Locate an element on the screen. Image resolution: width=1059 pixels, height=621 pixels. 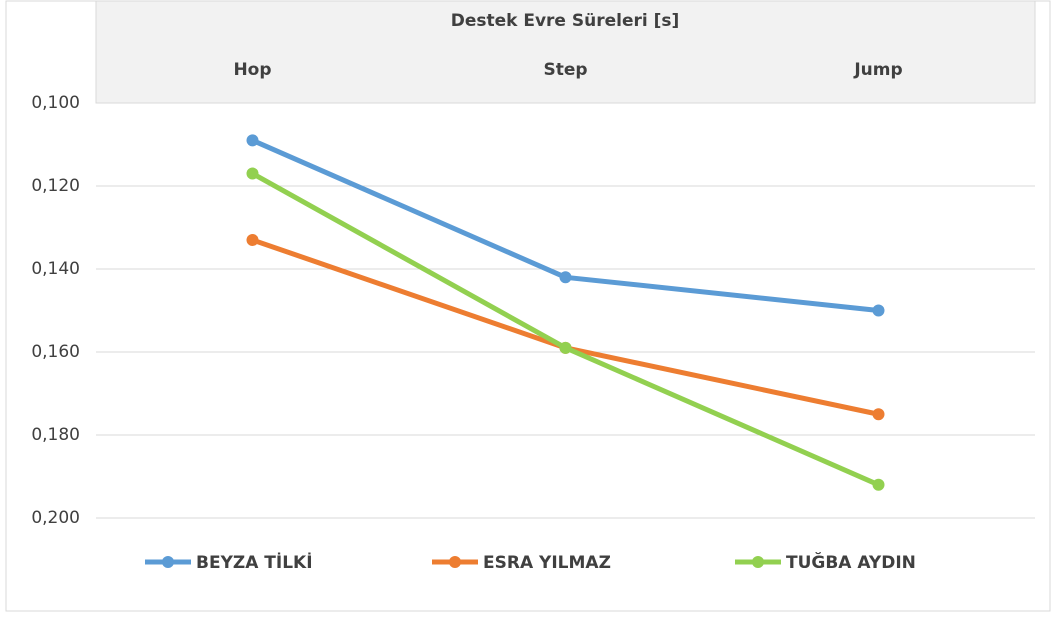
y-tick-label: 0,120 is located at coordinates (55, 186).